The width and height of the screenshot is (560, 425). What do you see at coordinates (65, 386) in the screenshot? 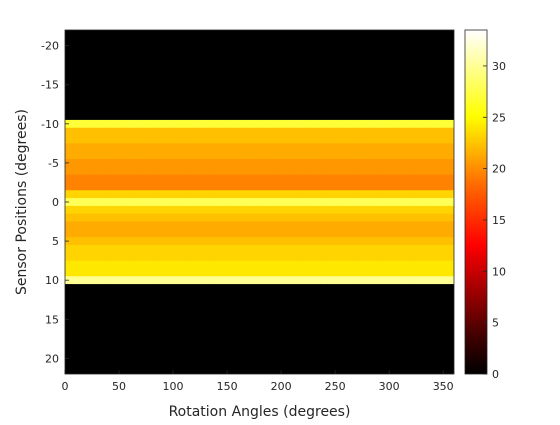
I see `x-tick-label: 0` at bounding box center [65, 386].